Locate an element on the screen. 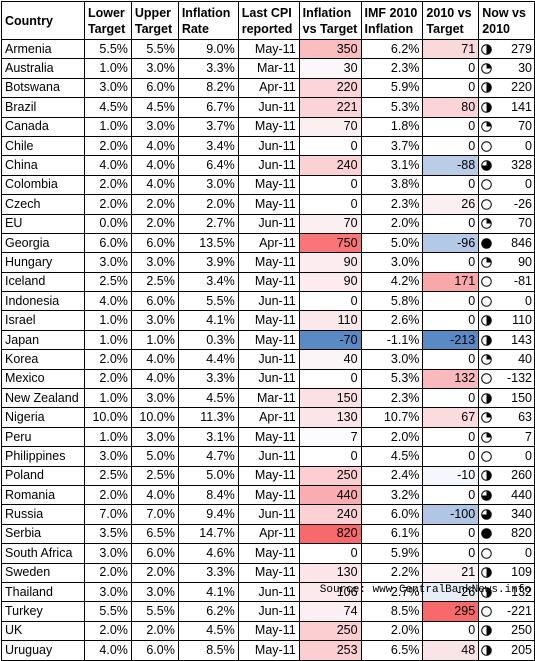  imf-2010-cell: 4.5% is located at coordinates (392, 456).